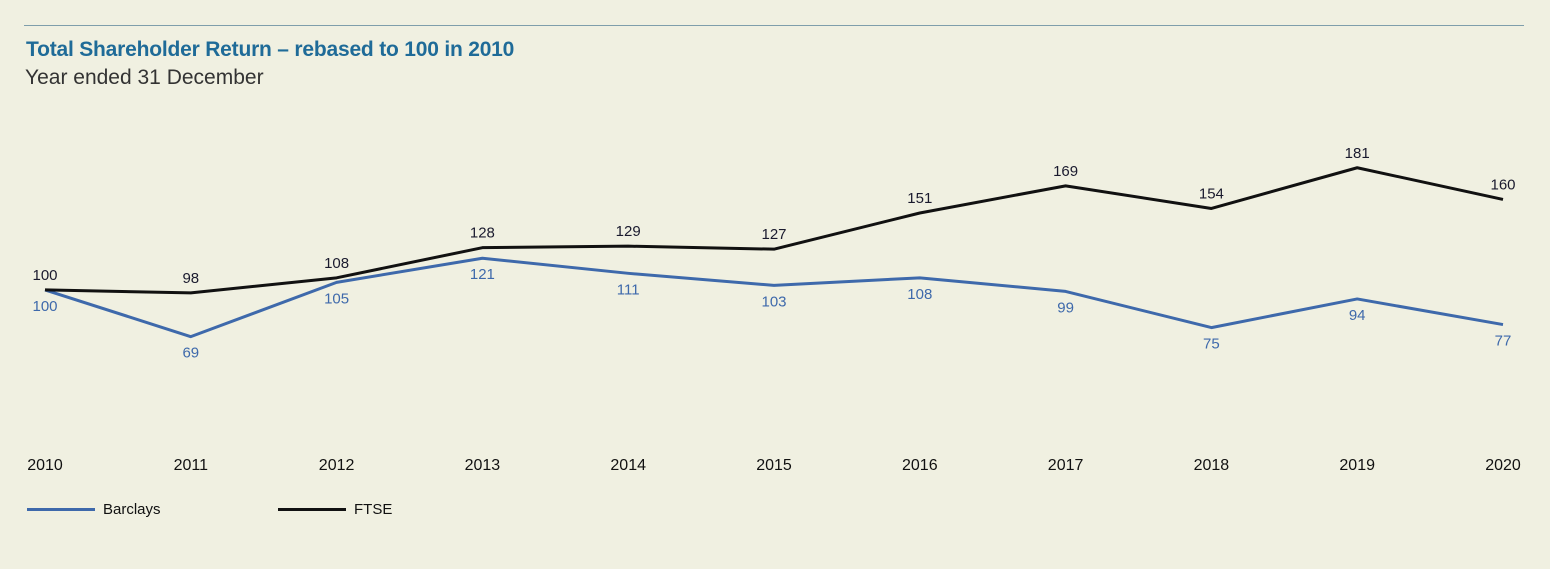 The height and width of the screenshot is (569, 1550). I want to click on data-label-ftse: 154, so click(1211, 193).